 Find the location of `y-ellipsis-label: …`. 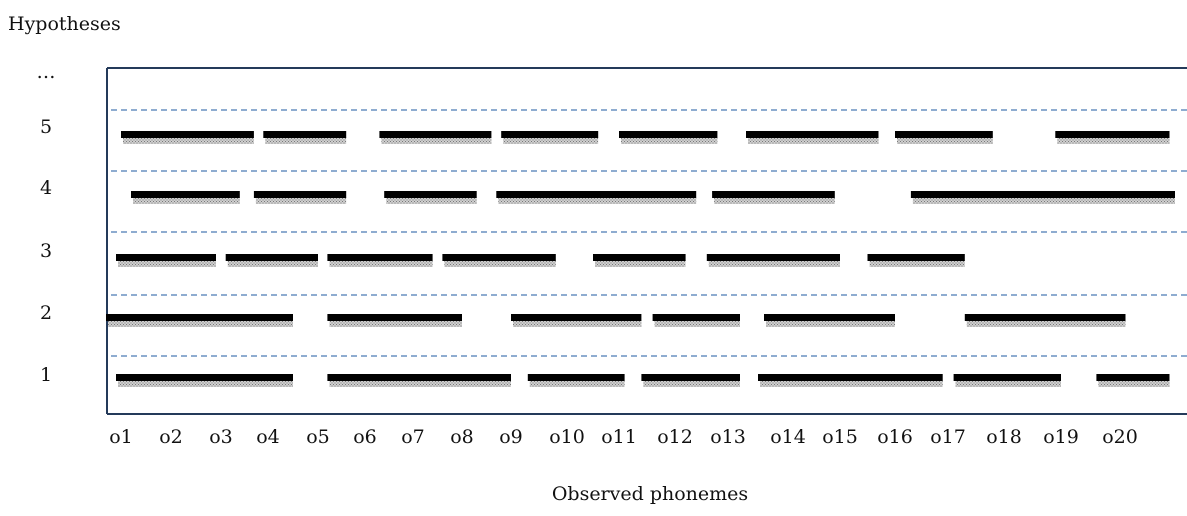

y-ellipsis-label: … is located at coordinates (46, 72).